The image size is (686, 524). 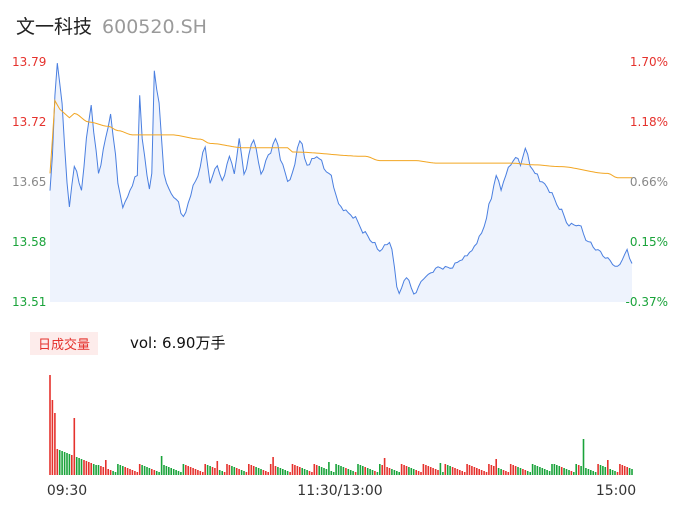 What do you see at coordinates (154, 27) in the screenshot?
I see `stock-code: 600520.SH` at bounding box center [154, 27].